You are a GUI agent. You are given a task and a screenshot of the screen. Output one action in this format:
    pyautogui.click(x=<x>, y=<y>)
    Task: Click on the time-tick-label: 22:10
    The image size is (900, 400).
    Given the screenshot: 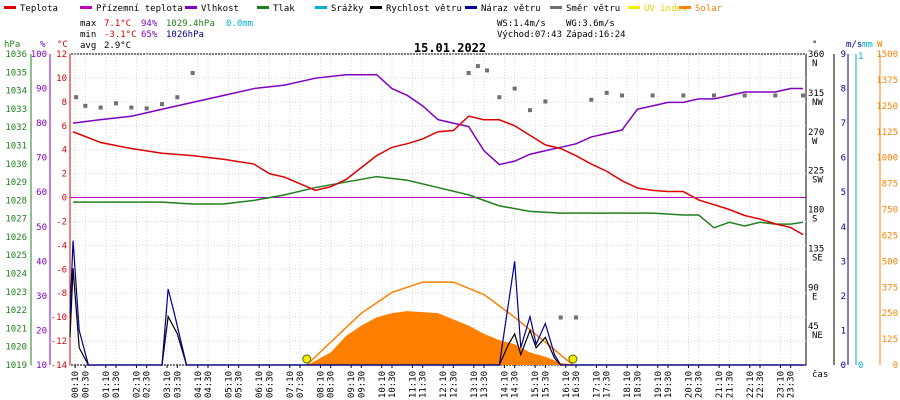 What is the action you would take?
    pyautogui.click(x=751, y=384)
    